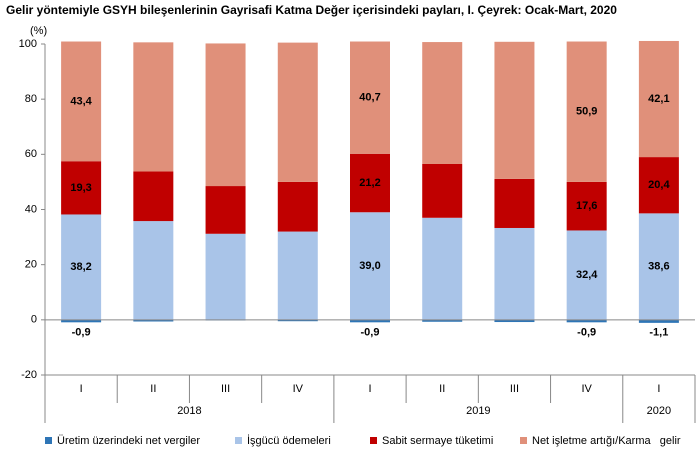 This screenshot has height=460, width=700. What do you see at coordinates (28, 44) in the screenshot?
I see `y-tick-label: 100` at bounding box center [28, 44].